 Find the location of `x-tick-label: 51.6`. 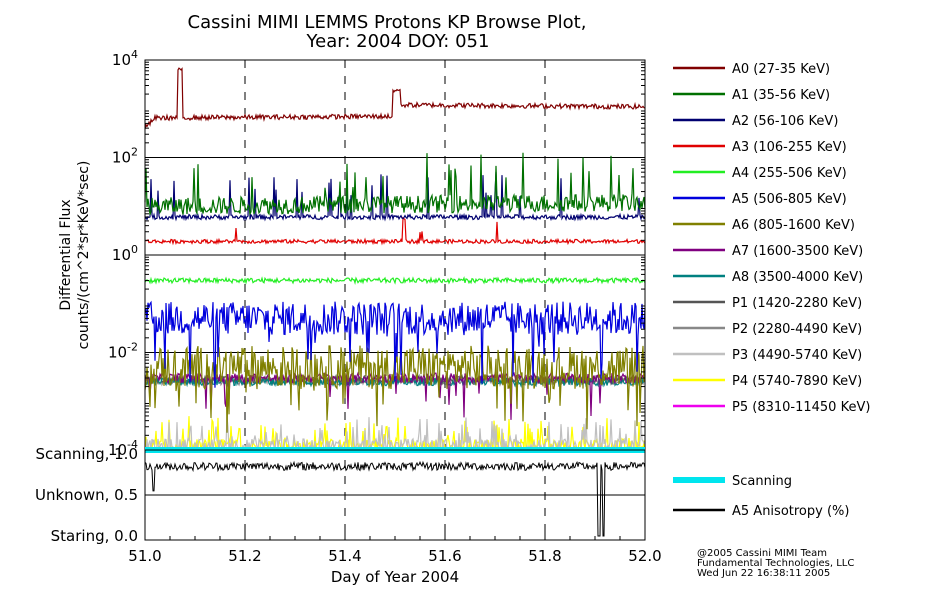

x-tick-label: 51.6 is located at coordinates (444, 556).